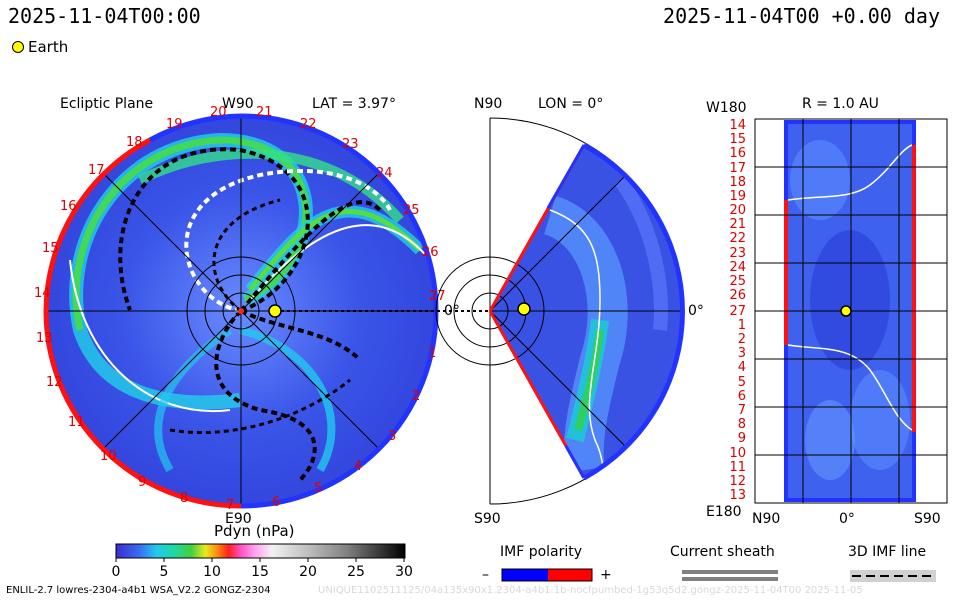 Image resolution: width=960 pixels, height=600 pixels. I want to click on carrington-x-label-n: N90, so click(766, 519).